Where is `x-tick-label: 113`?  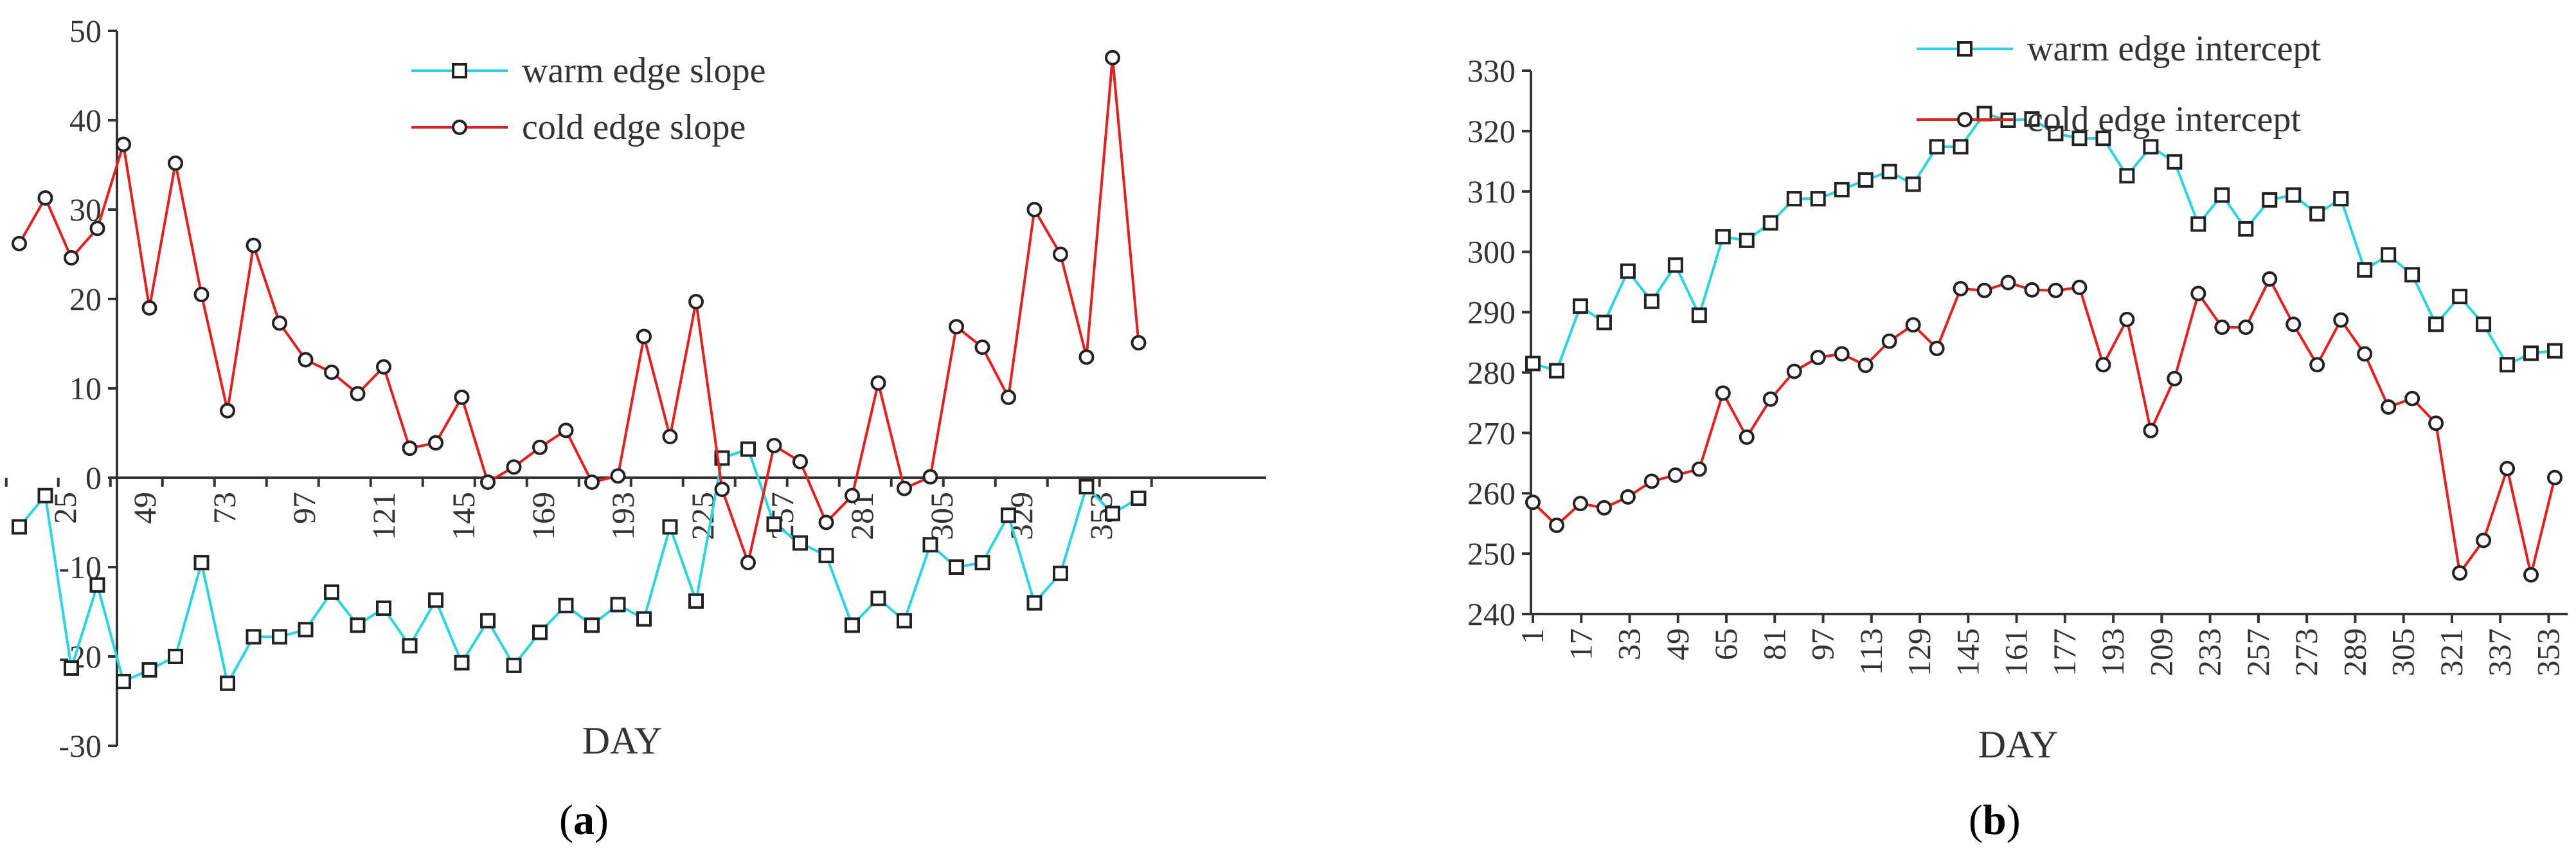 x-tick-label: 113 is located at coordinates (1871, 651).